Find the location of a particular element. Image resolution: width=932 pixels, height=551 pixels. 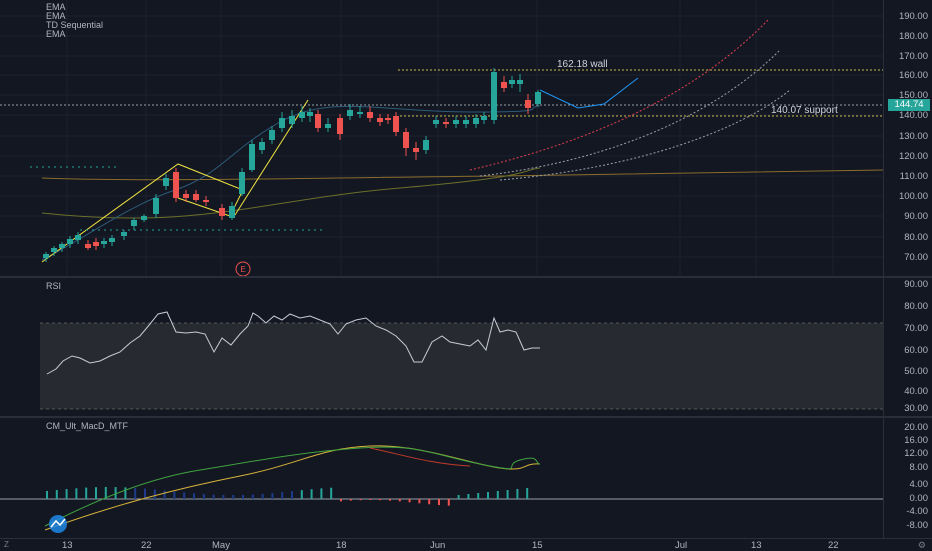

time-axis: Z 13 22 May 18 Jun 15 Jul 13 22 ⚙ is located at coordinates (466, 544).